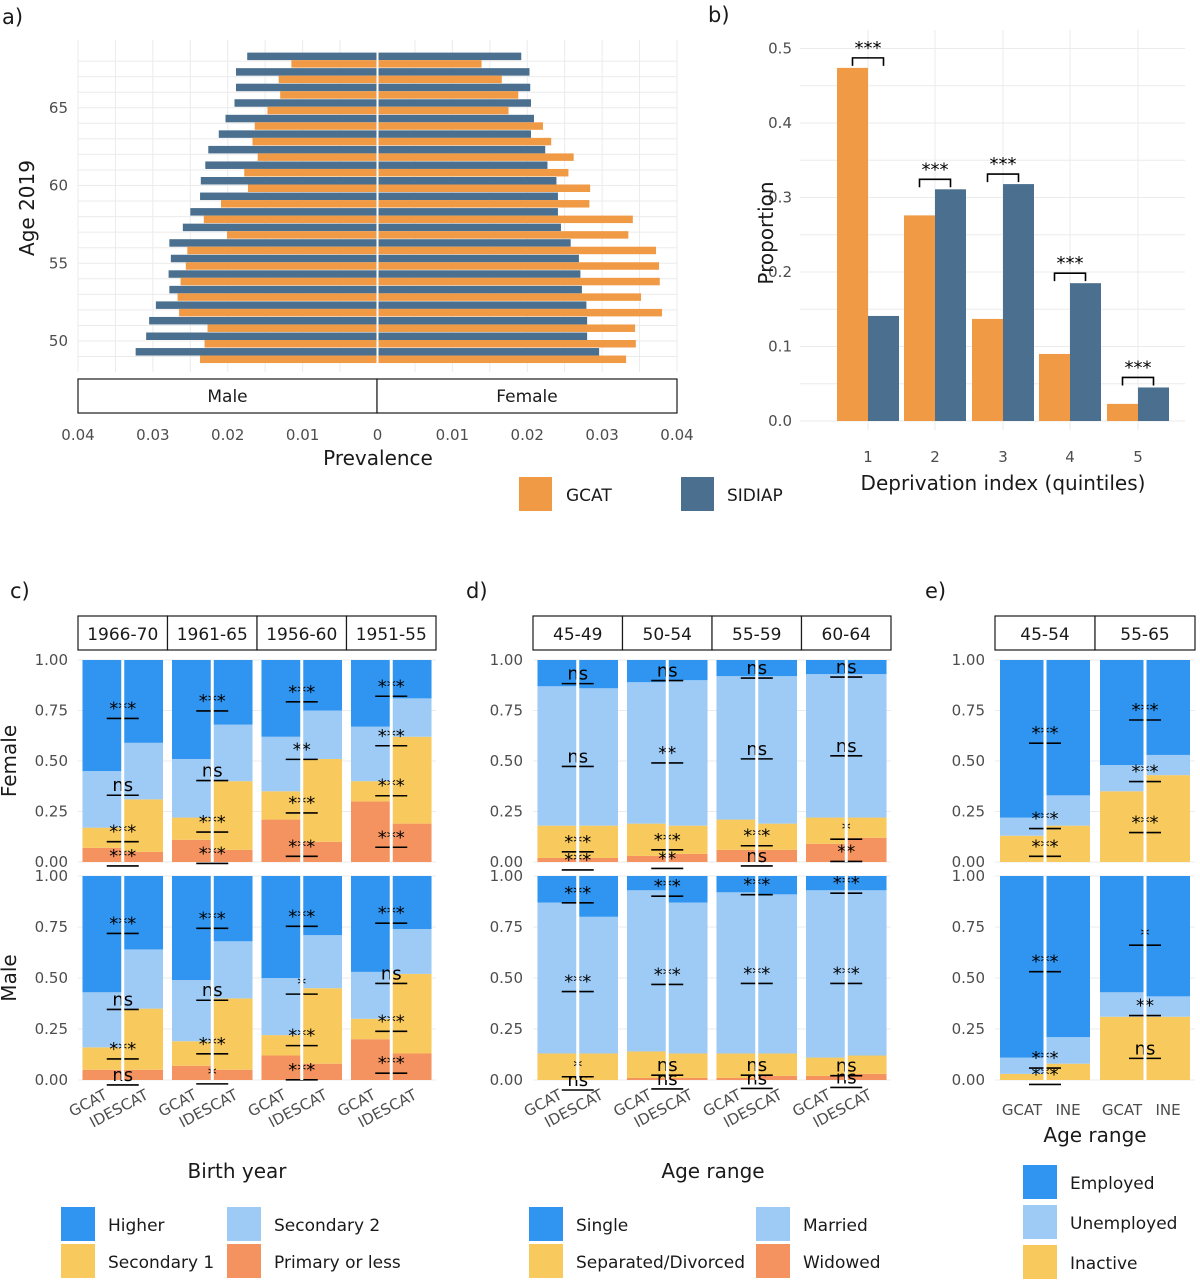 The width and height of the screenshot is (1200, 1280). Describe the element at coordinates (238, 1171) in the screenshot. I see `x-axis-title: Birth year` at that location.